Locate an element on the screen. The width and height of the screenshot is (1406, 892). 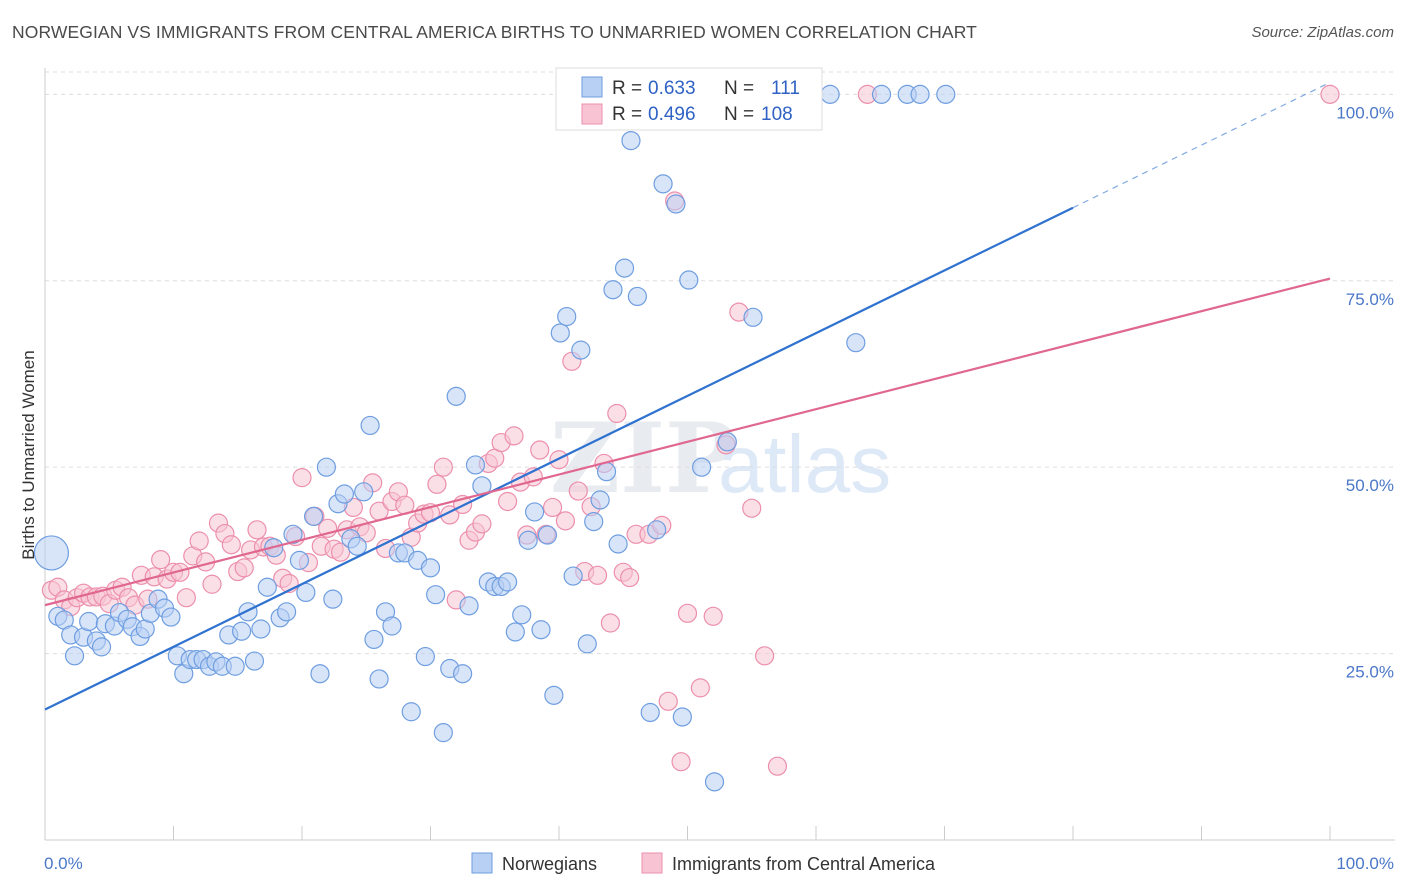
legend-r-value-1: 0.633 is located at coordinates (672, 88).